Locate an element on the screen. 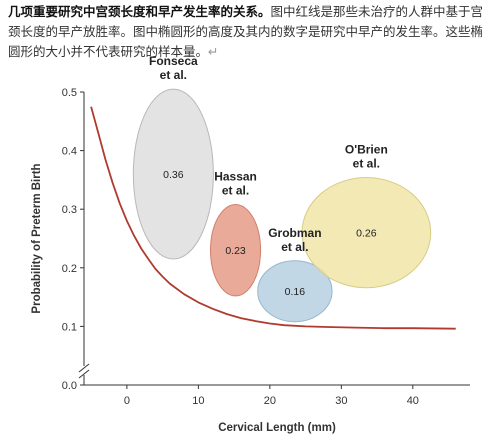  y-tick-label: 0.3 is located at coordinates (69, 210).